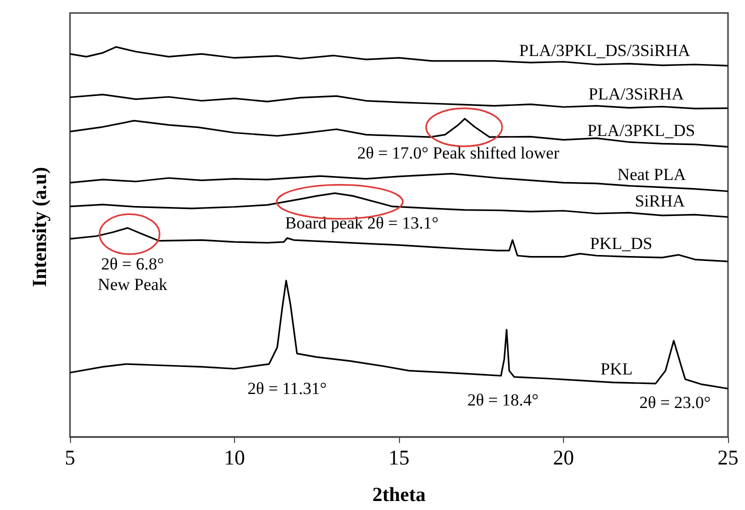 The width and height of the screenshot is (745, 510). I want to click on annotation: 2θ = 6.8°, so click(132, 264).